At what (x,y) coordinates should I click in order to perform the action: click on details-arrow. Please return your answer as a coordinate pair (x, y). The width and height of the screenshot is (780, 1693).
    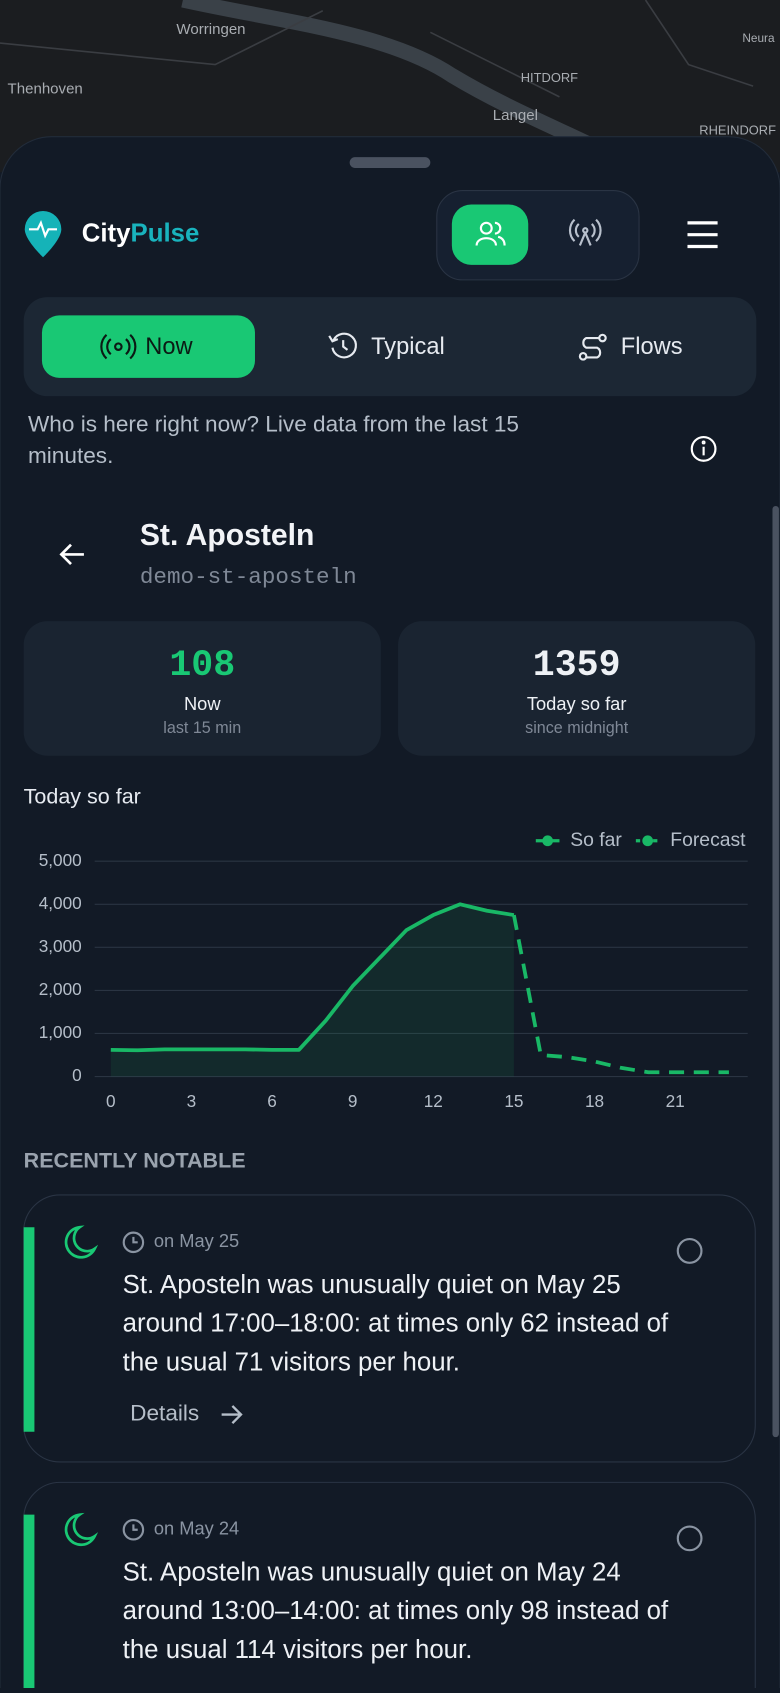
    Looking at the image, I should click on (232, 1415).